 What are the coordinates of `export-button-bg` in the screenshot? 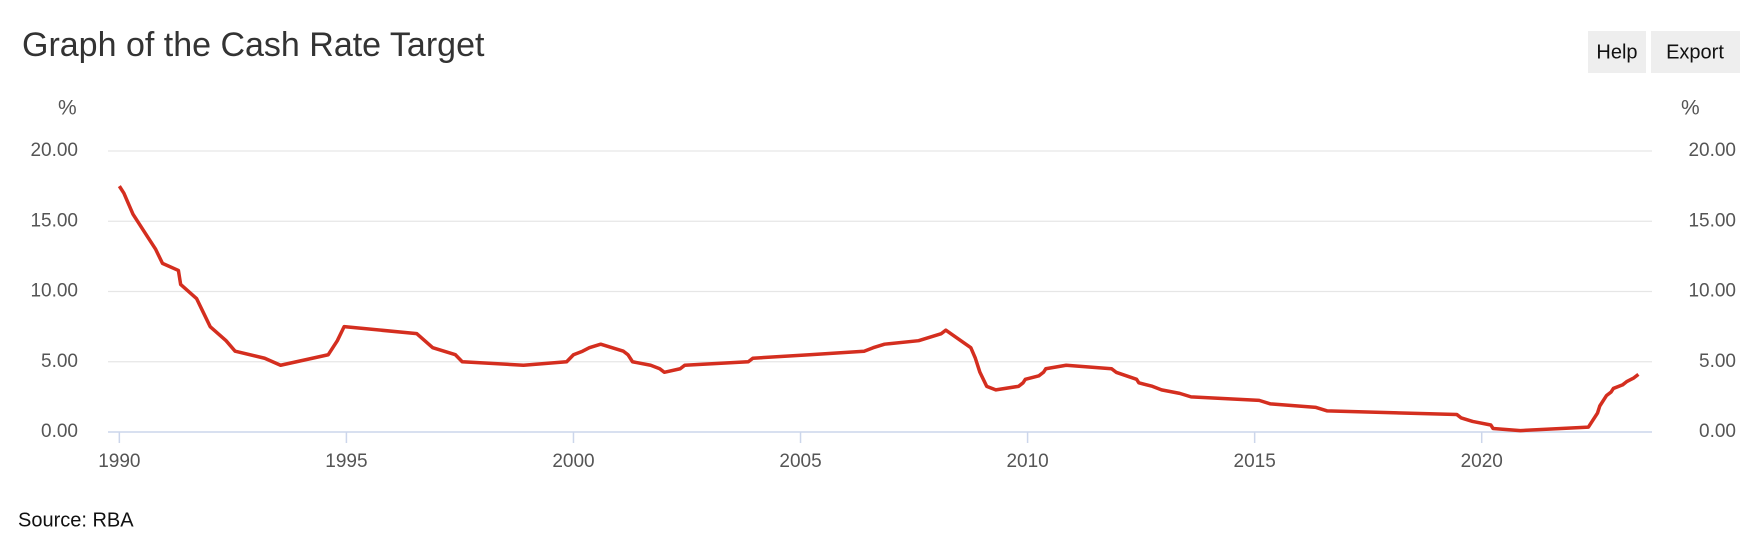 It's located at (1695, 52).